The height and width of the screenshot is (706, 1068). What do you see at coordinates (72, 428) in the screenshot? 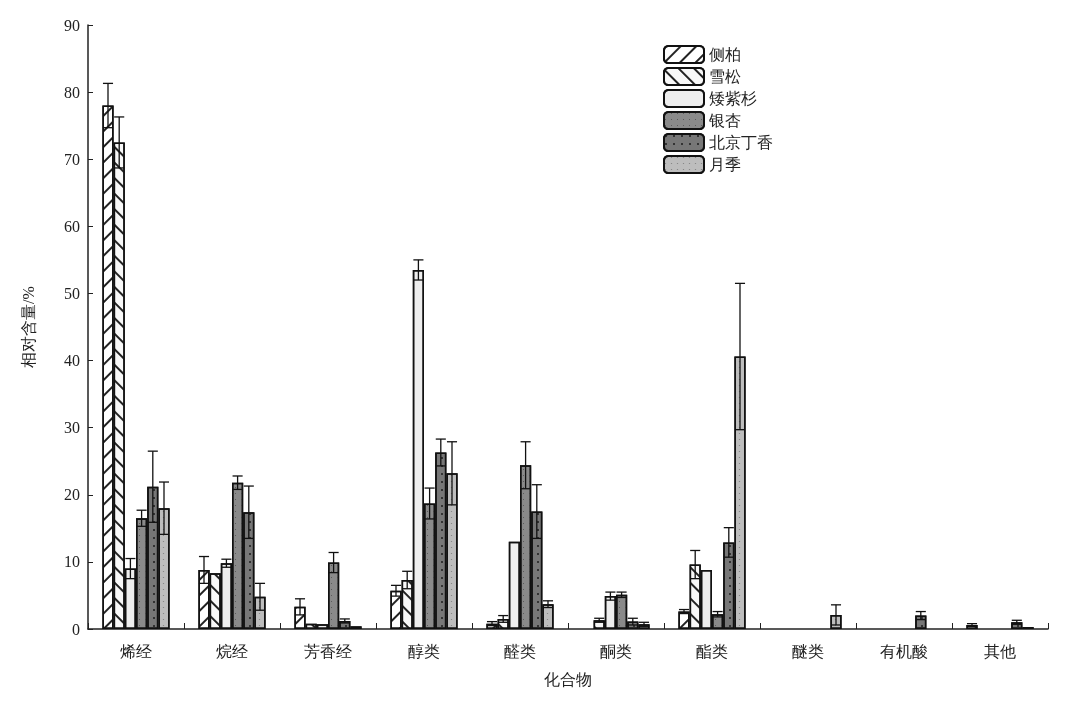
I see `y-tick-label: 30` at bounding box center [72, 428].